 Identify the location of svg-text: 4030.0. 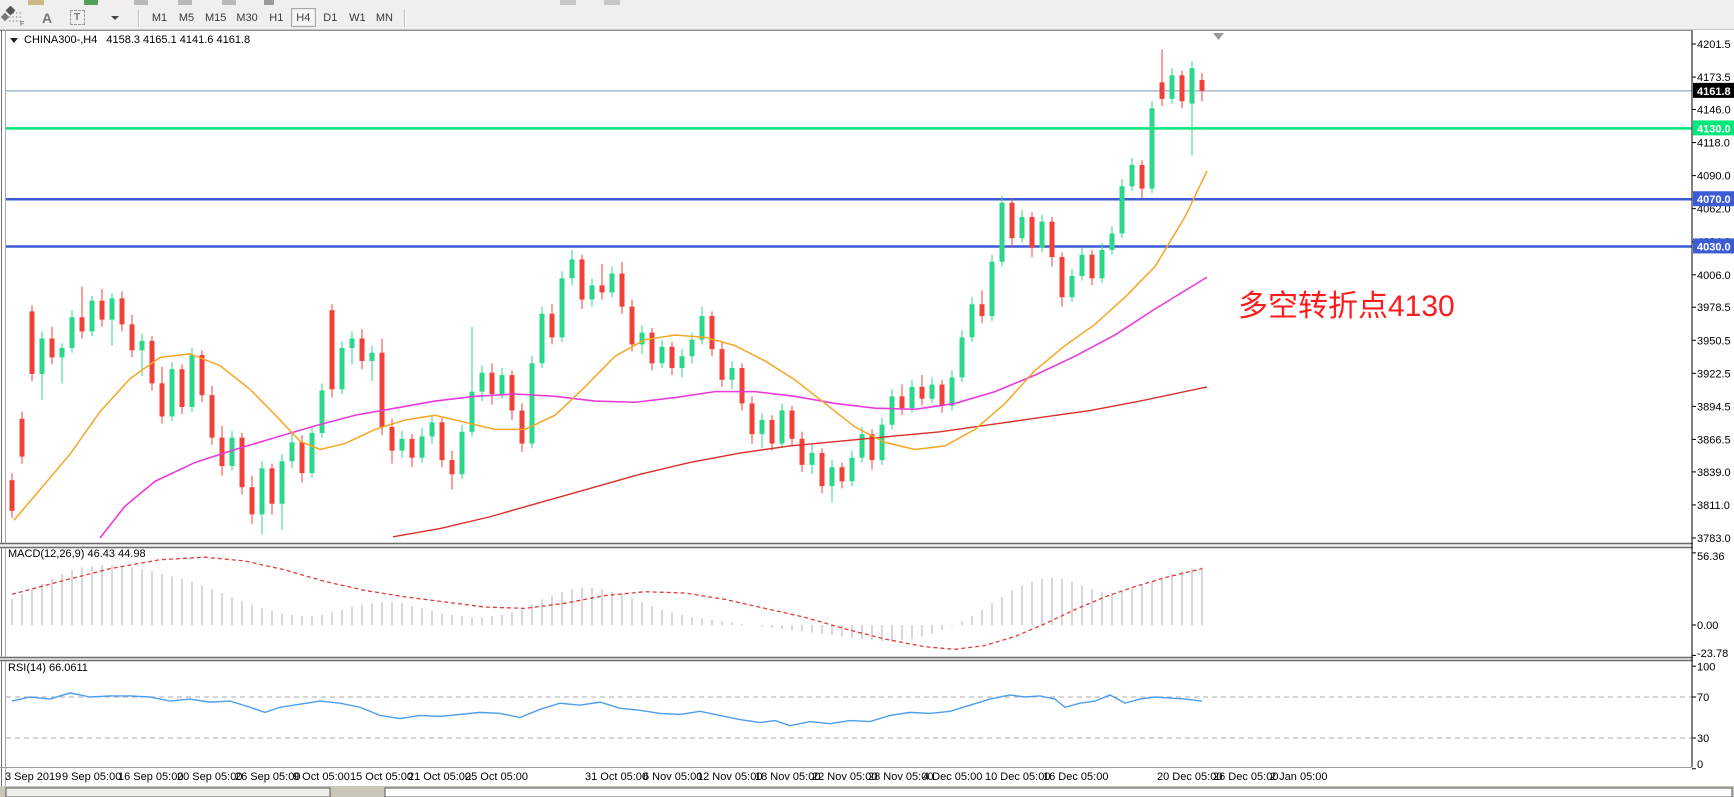
(1714, 247).